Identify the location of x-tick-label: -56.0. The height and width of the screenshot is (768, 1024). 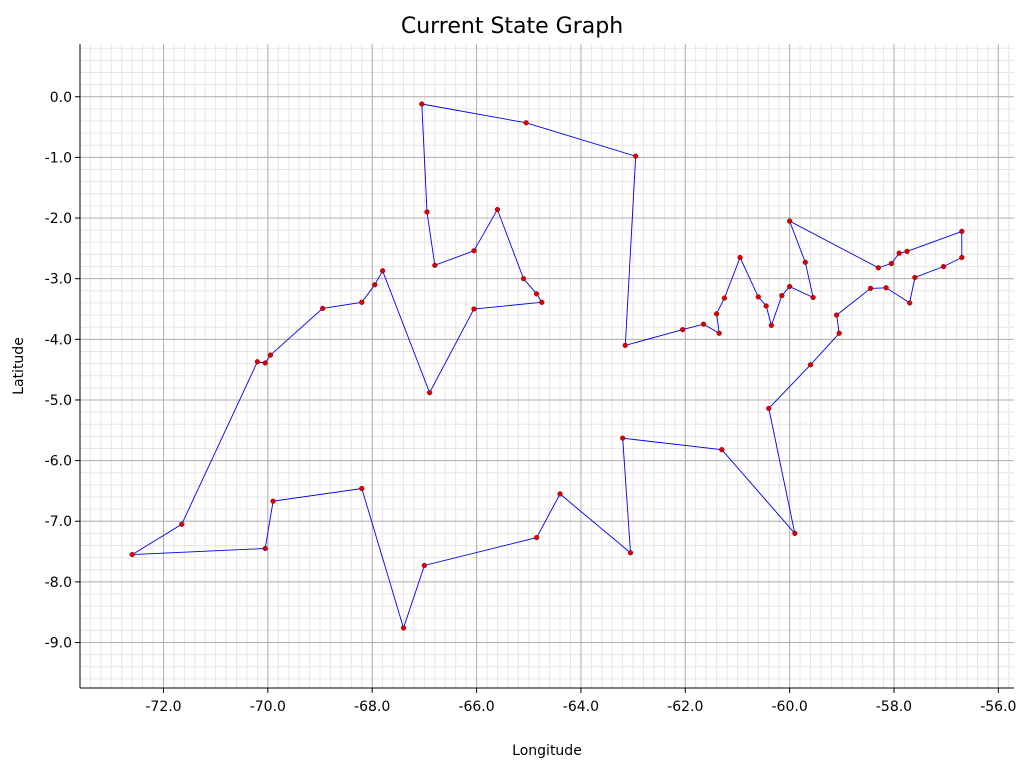
(998, 707).